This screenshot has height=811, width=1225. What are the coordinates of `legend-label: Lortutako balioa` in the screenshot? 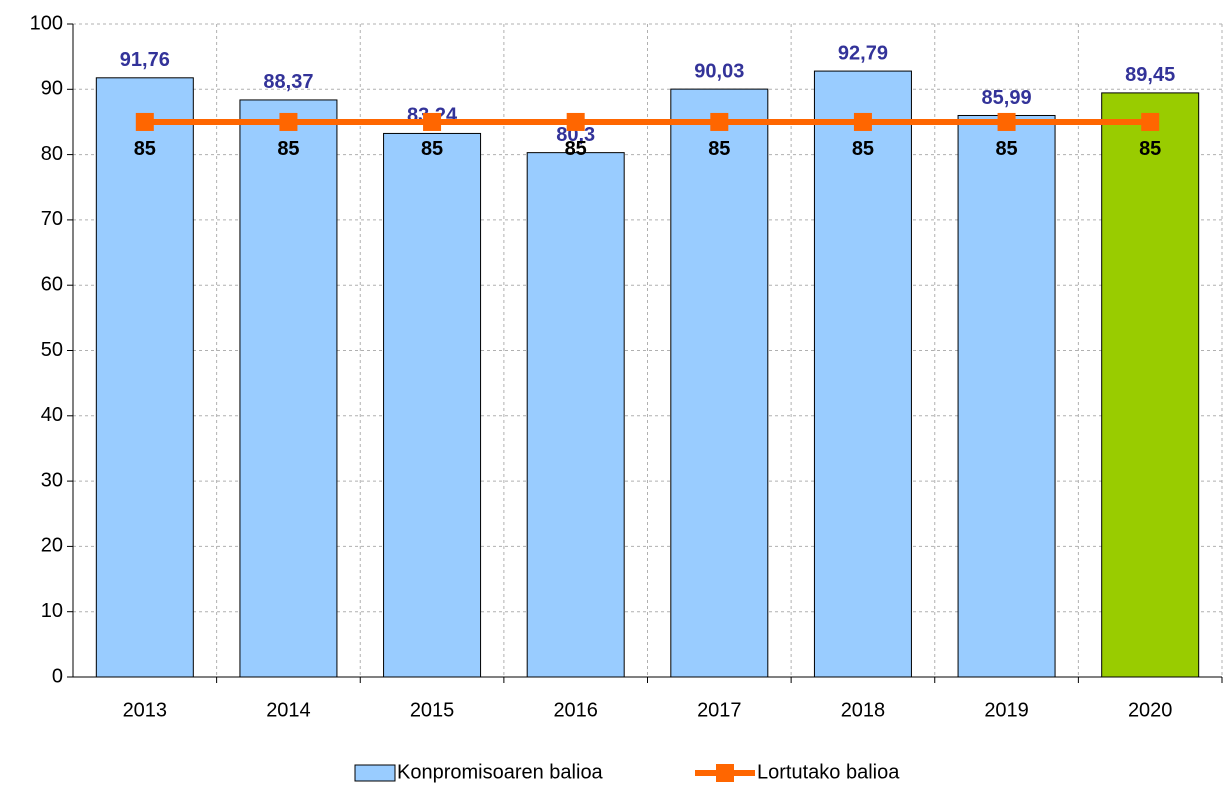 It's located at (828, 772).